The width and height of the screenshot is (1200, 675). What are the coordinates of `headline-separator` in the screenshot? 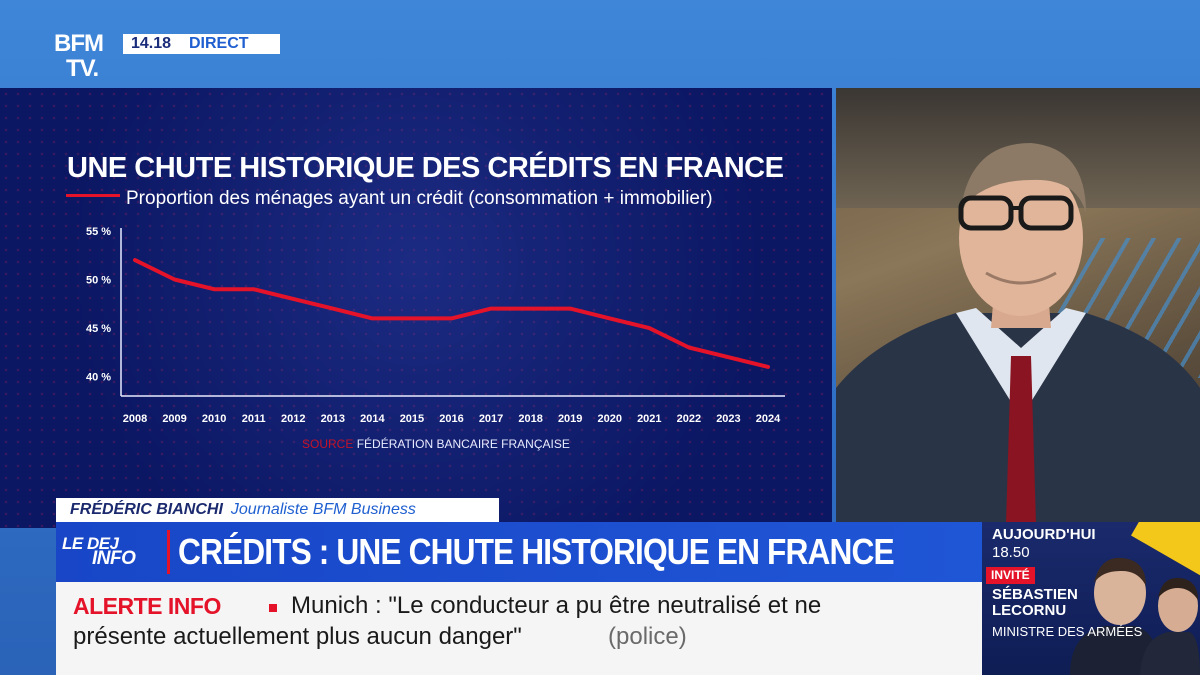 It's located at (168, 552).